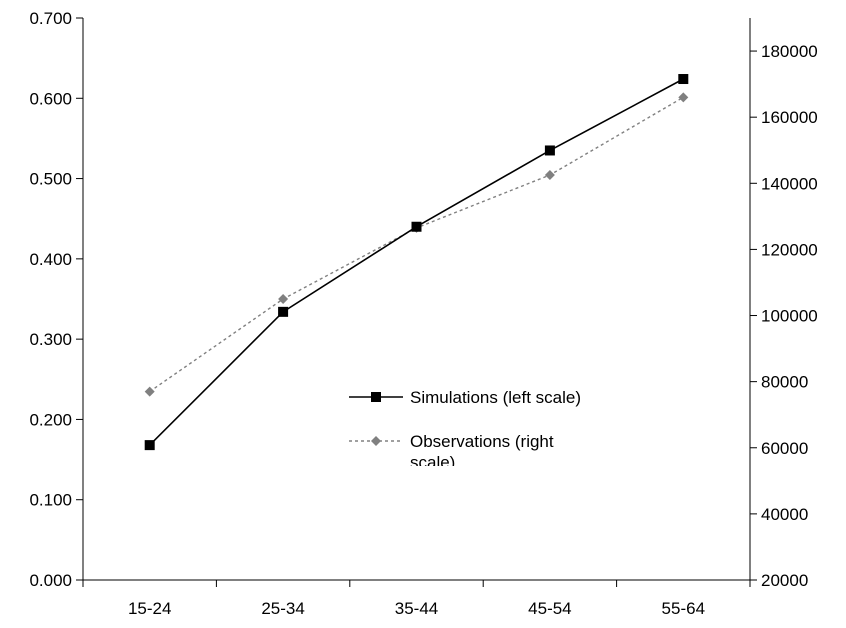  I want to click on left-tick-label: 0.300, so click(50, 339).